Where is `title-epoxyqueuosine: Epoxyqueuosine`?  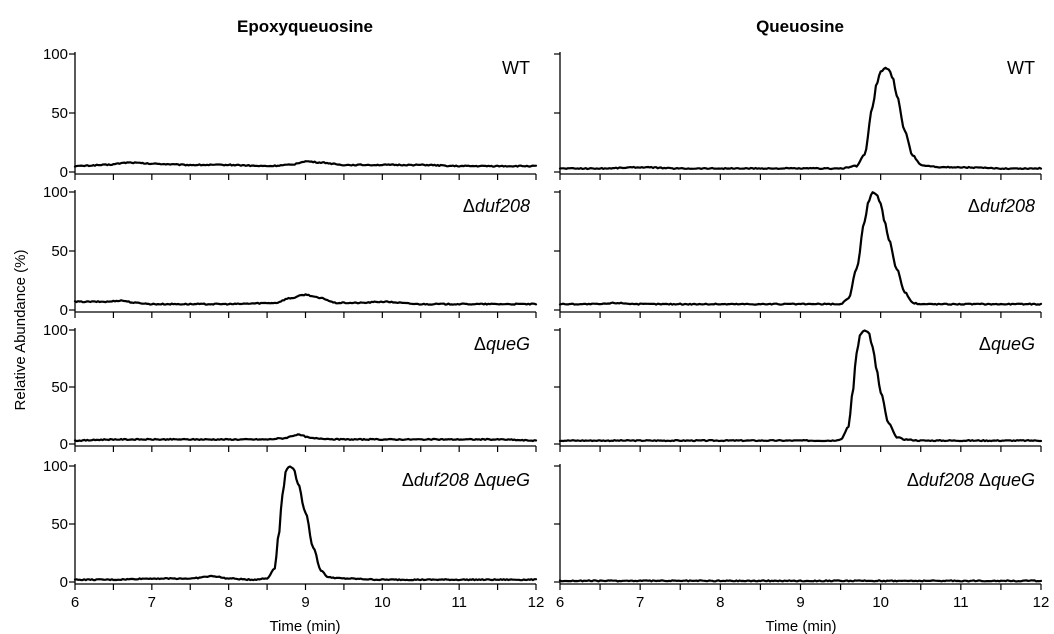 title-epoxyqueuosine: Epoxyqueuosine is located at coordinates (305, 26).